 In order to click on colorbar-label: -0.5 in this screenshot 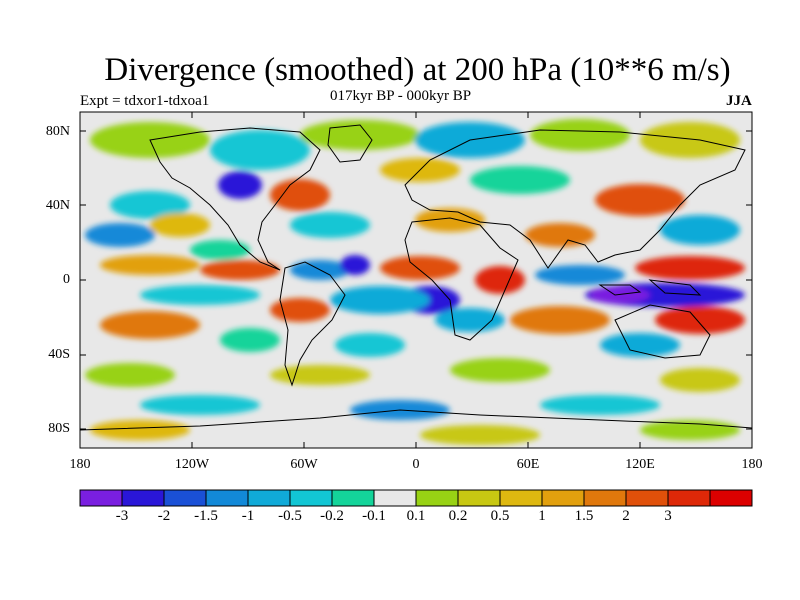, I will do `click(290, 516)`.